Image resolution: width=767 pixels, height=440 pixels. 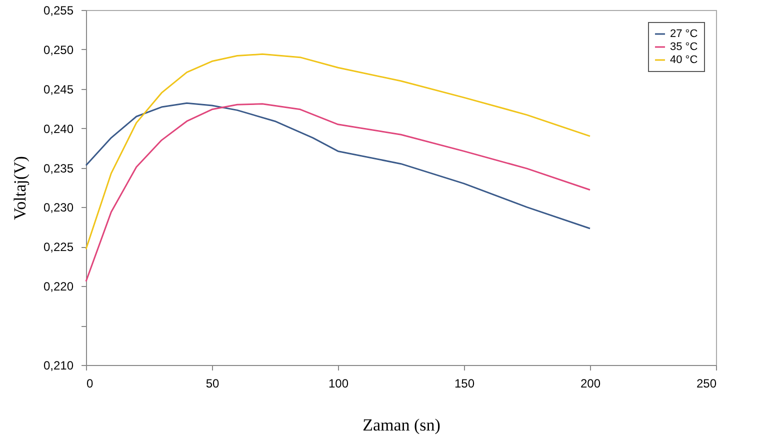 I want to click on y-tick-label: 0,225, so click(x=58, y=247).